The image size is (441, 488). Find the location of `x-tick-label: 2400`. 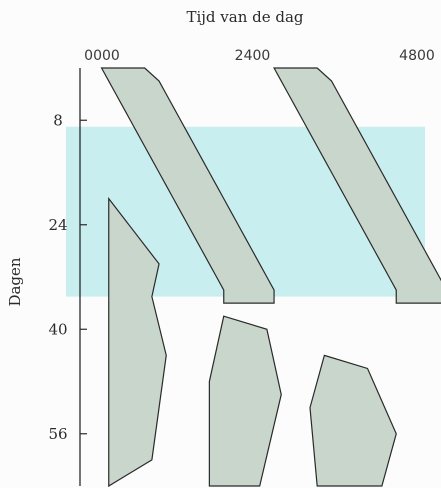

x-tick-label: 2400 is located at coordinates (253, 56).